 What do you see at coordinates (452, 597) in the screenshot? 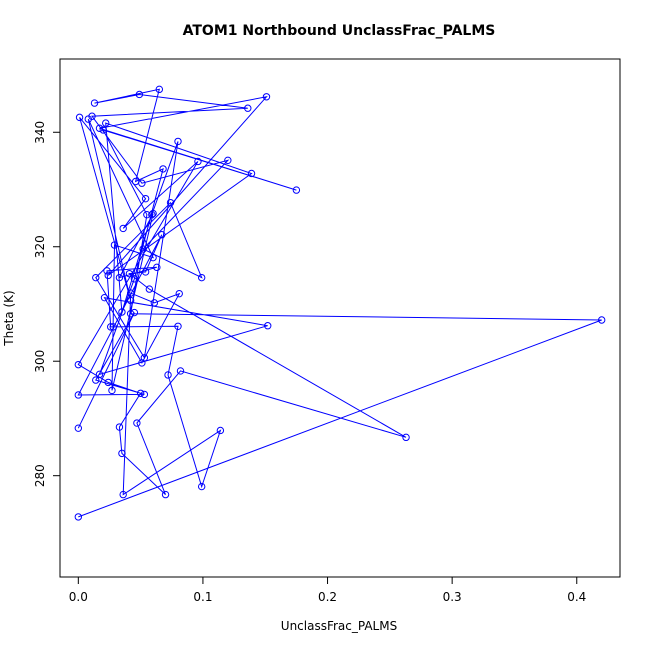
I see `x-tick-label: 0.3` at bounding box center [452, 597].